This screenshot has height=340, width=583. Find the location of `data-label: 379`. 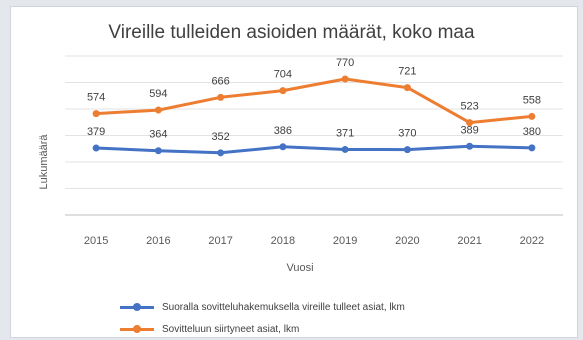

data-label: 379 is located at coordinates (96, 132).